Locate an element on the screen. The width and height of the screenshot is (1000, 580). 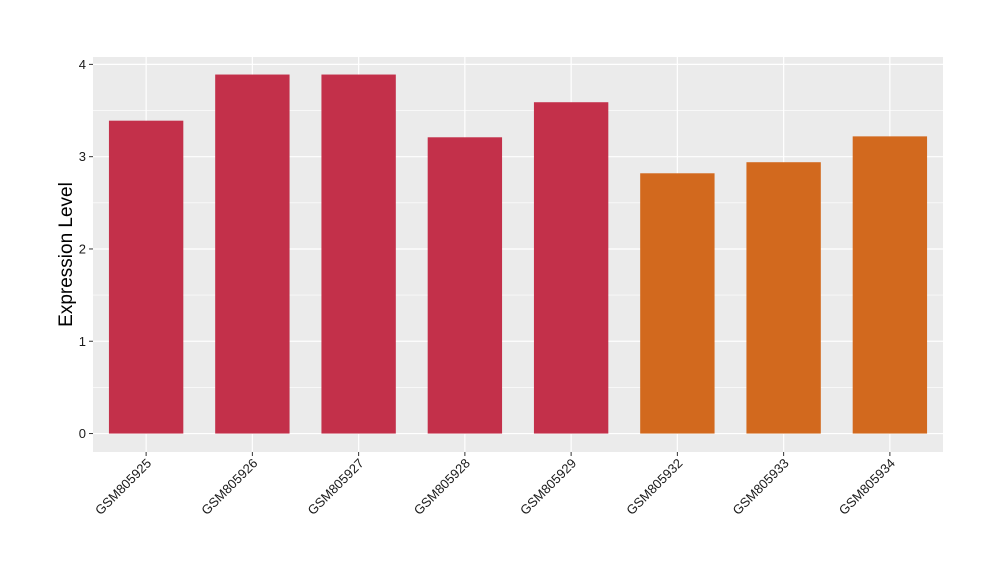
x-tick-label: GSM805925 is located at coordinates (123, 487).